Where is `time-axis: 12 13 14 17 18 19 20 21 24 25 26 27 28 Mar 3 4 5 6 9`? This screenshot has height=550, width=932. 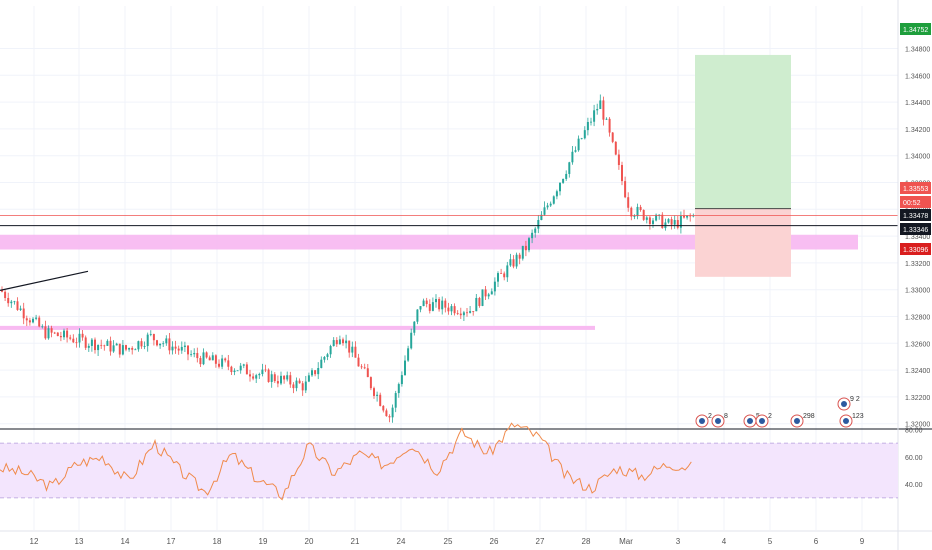
time-axis: 12 13 14 17 18 19 20 21 24 25 26 27 28 Mar 3 4 5 6 9 is located at coordinates (447, 541).